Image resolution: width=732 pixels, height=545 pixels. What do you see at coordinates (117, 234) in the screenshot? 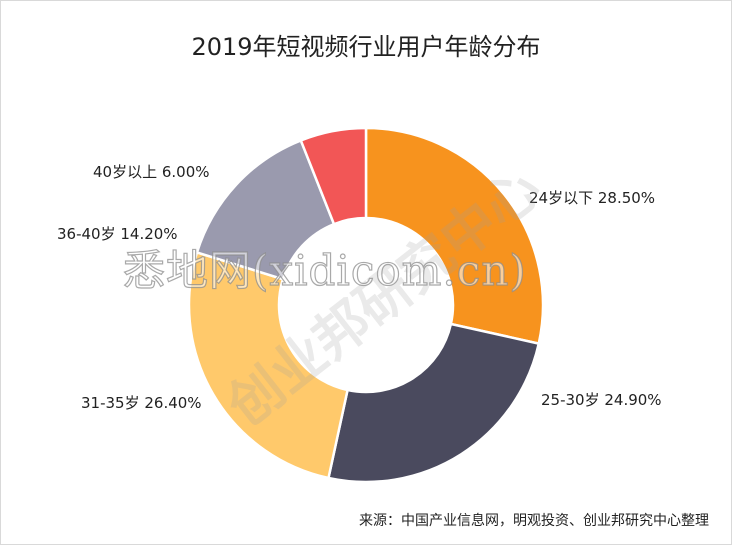
I see `slice-label-36-40: 36-40岁 14.20%` at bounding box center [117, 234].